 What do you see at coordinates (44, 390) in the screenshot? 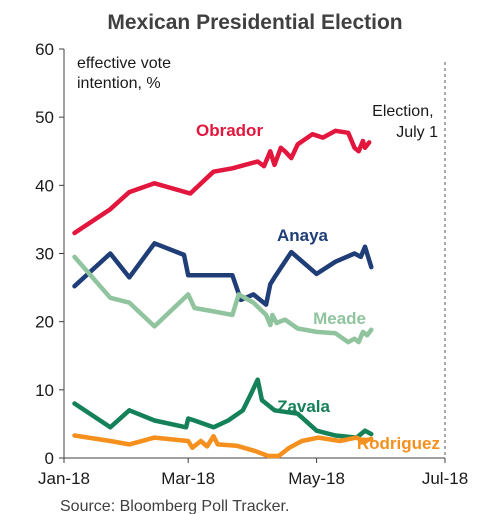
I see `y-tick-label: 10` at bounding box center [44, 390].